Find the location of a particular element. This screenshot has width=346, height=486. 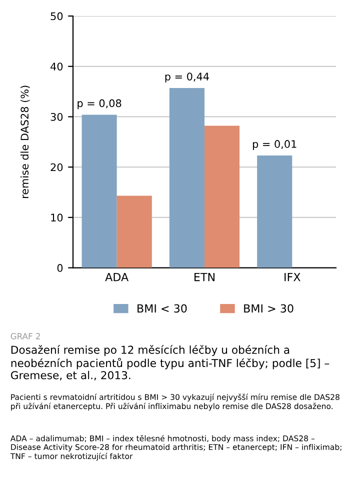

legend-label: BMI < 30 is located at coordinates (162, 308).